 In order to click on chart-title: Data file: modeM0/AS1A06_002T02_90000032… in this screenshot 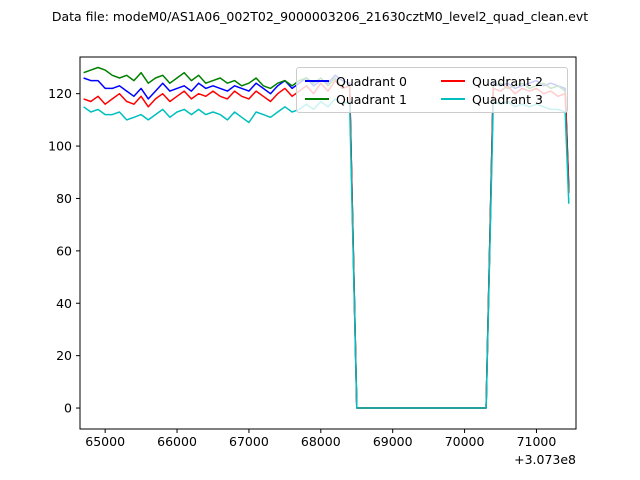, I will do `click(320, 16)`.